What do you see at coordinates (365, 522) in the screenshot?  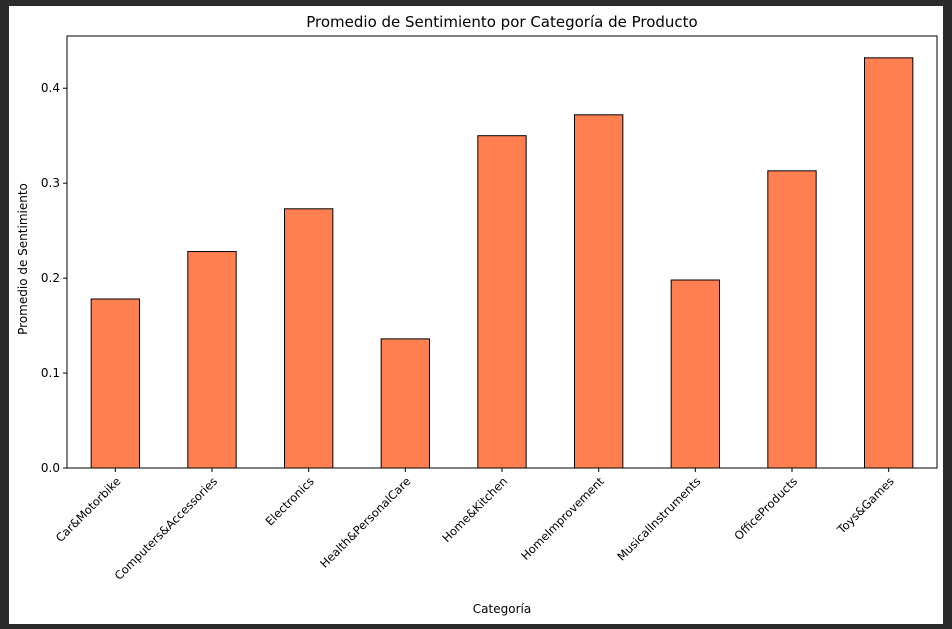 I see `x-tick-label: Health&PersonalCare` at bounding box center [365, 522].